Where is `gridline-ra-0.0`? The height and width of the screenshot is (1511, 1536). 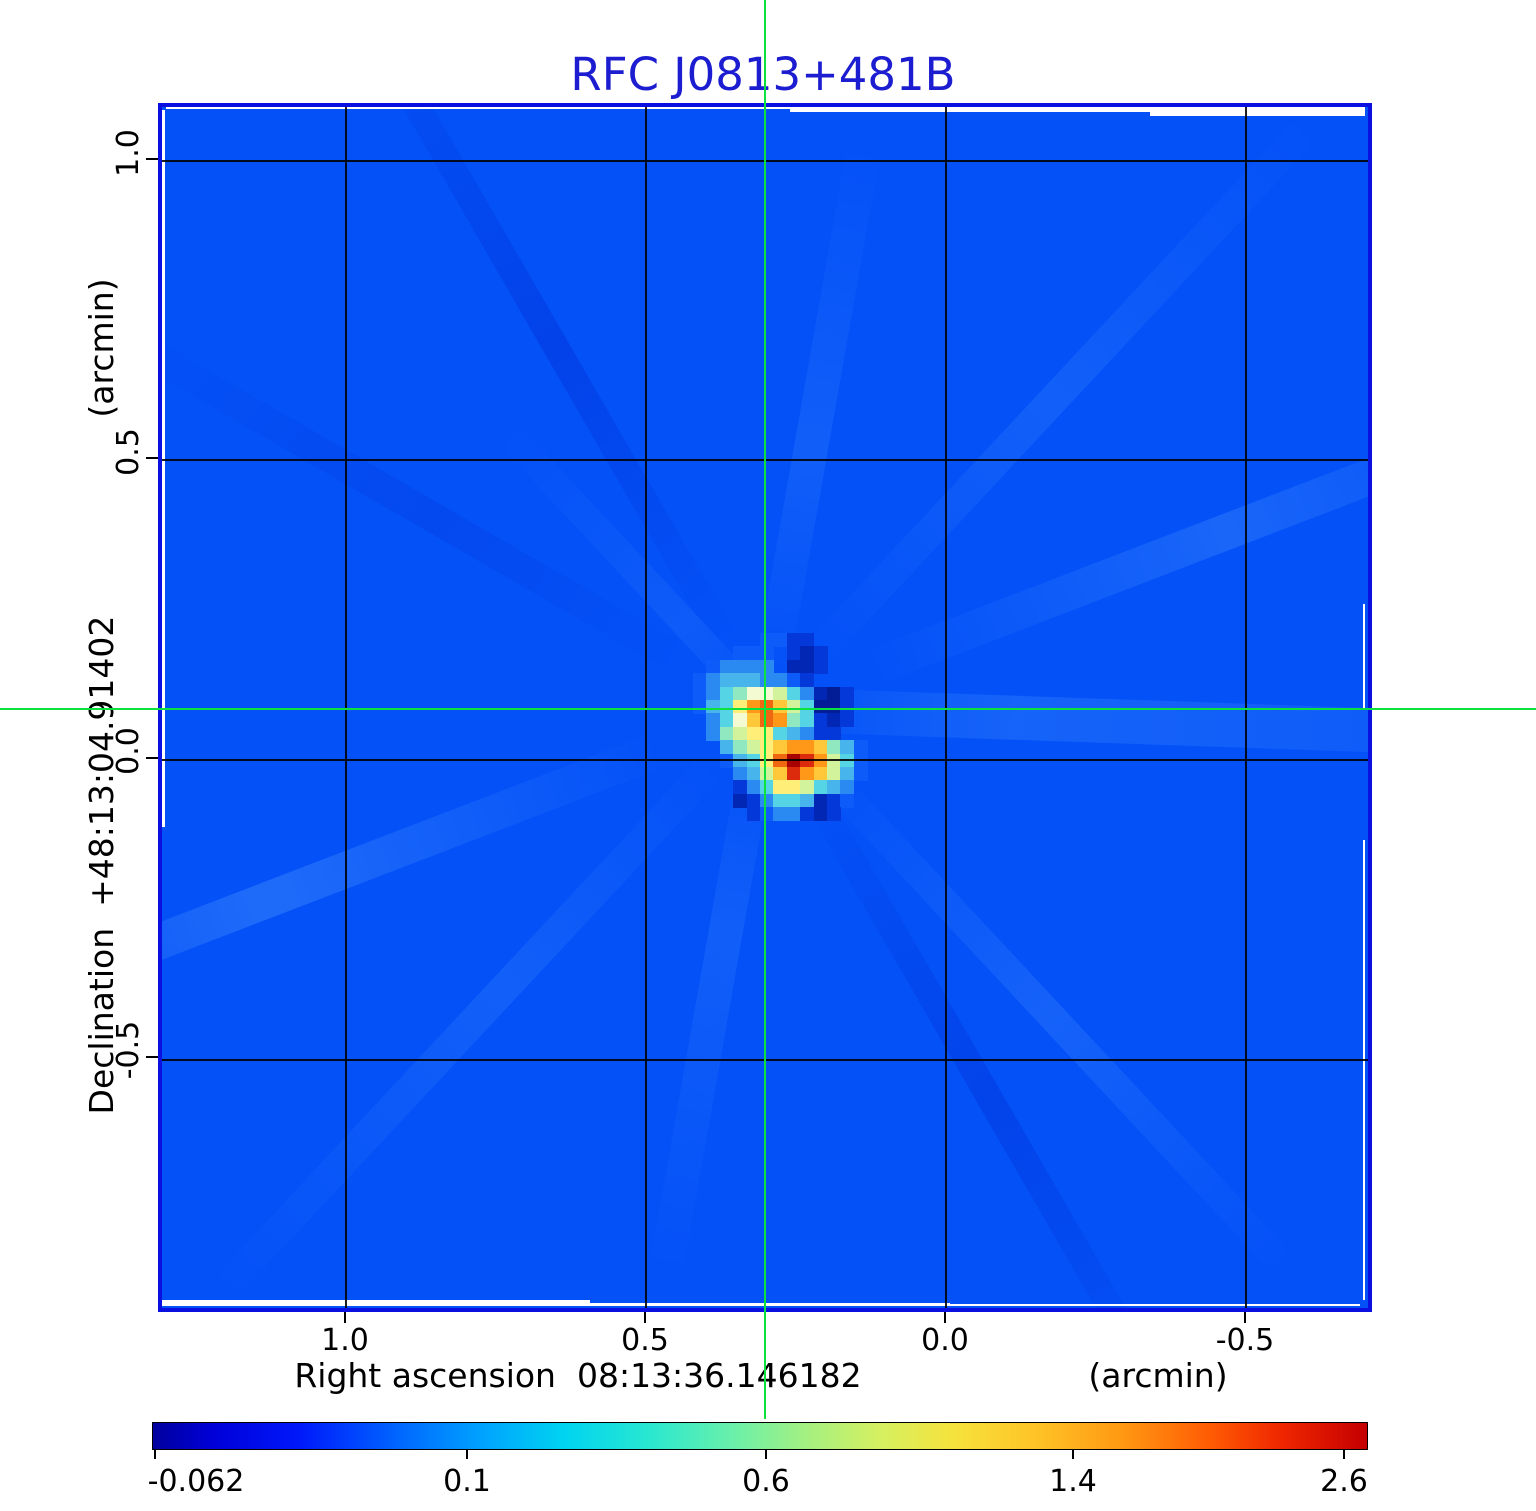
gridline-ra-0.0 is located at coordinates (946, 707).